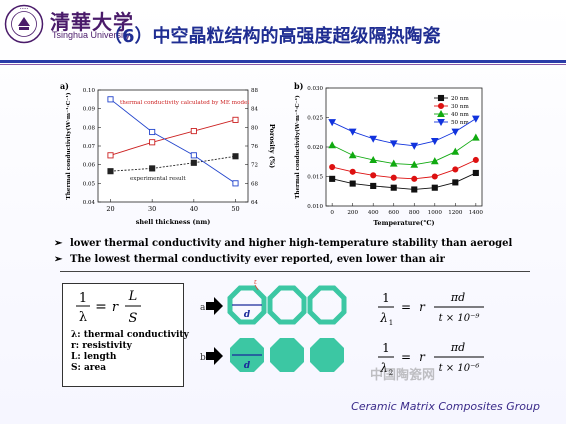  What do you see at coordinates (406, 357) in the screenshot?
I see `eq2-eq: =` at bounding box center [406, 357].